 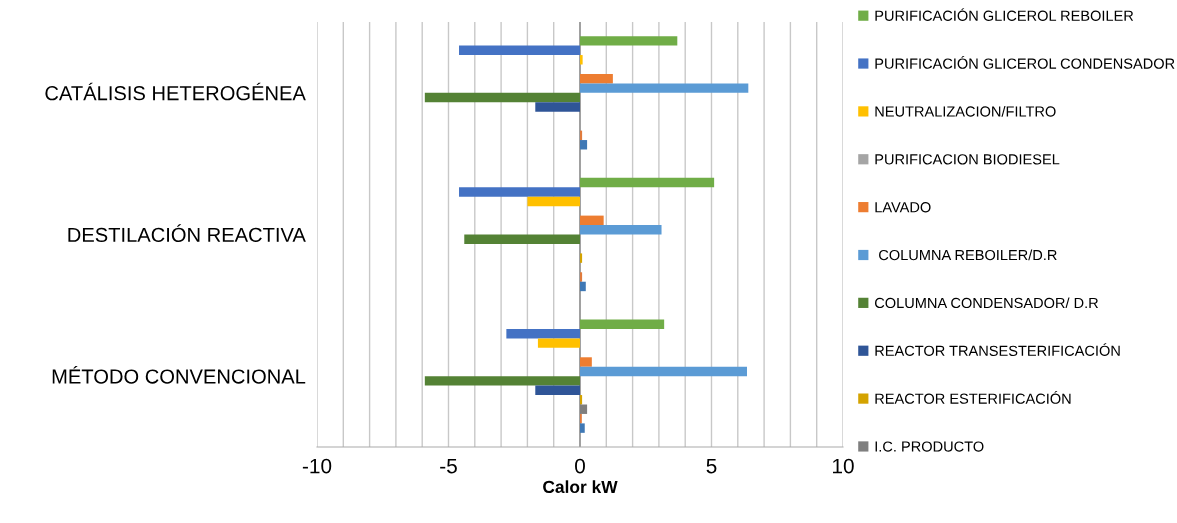 I want to click on legend-label: I.C. PRODUCTO, so click(x=929, y=446).